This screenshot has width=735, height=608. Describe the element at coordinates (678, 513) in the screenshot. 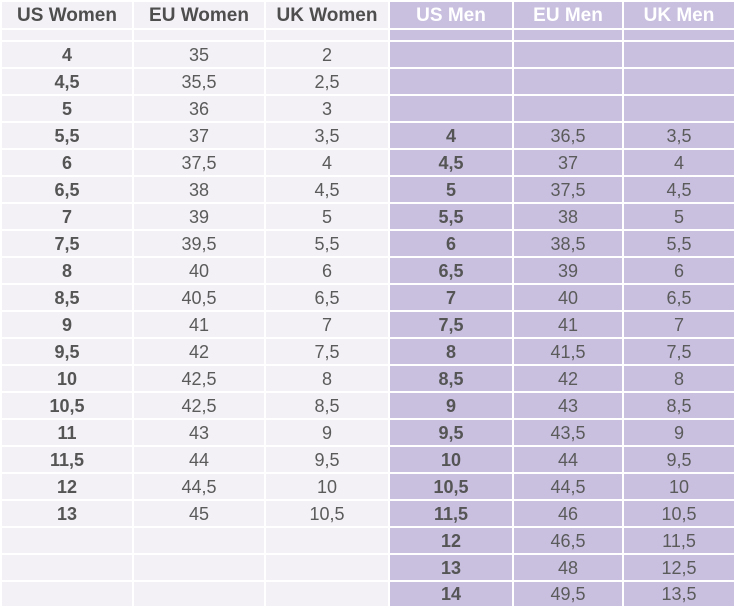

I see `uk-men-cell: 10,5` at that location.